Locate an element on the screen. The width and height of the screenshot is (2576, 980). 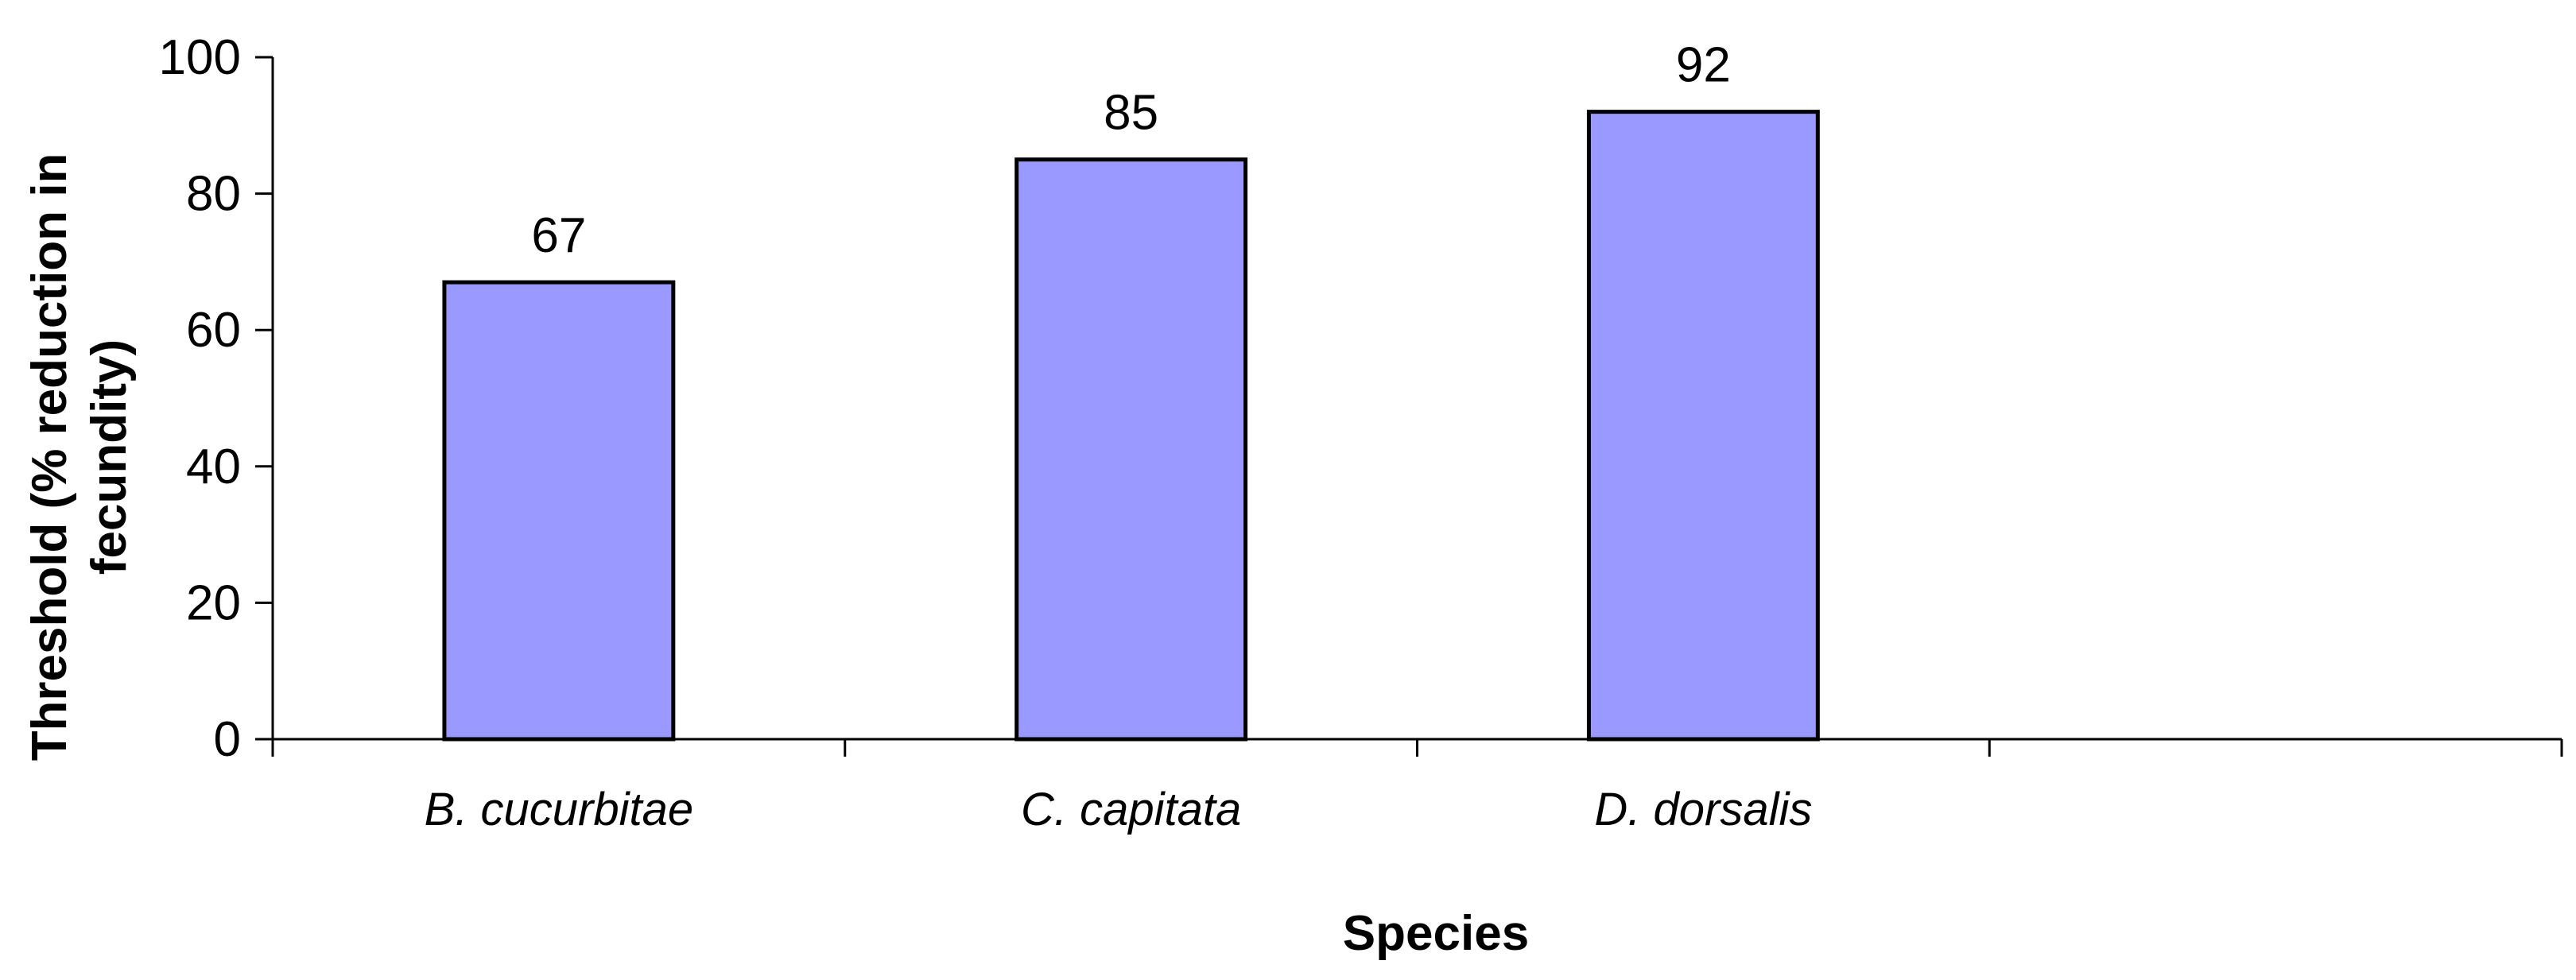
x-tick-label: C. capitata is located at coordinates (1131, 809).